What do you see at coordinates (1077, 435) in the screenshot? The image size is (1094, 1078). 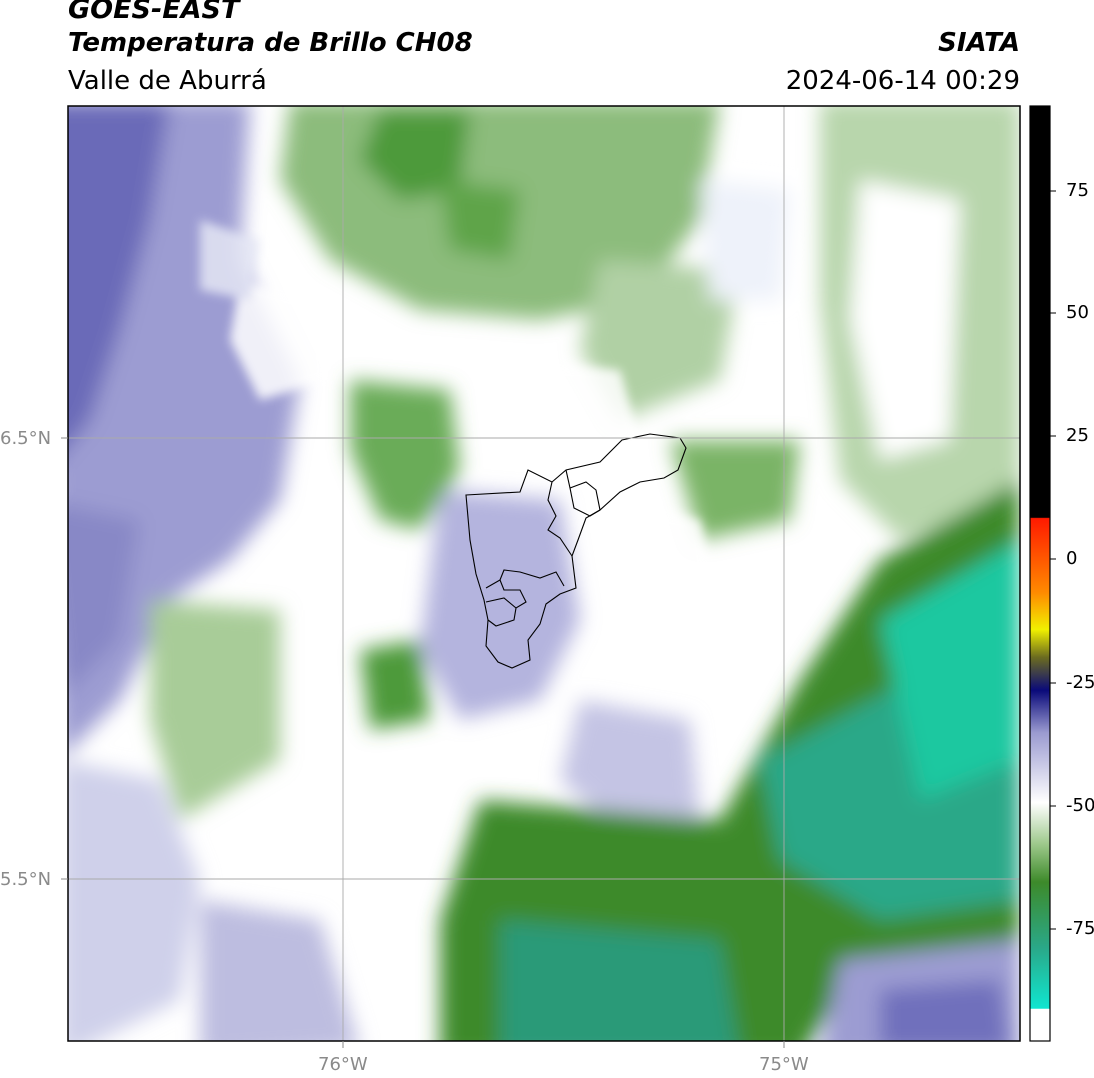 I see `colorbar-tick-25: 25` at bounding box center [1077, 435].